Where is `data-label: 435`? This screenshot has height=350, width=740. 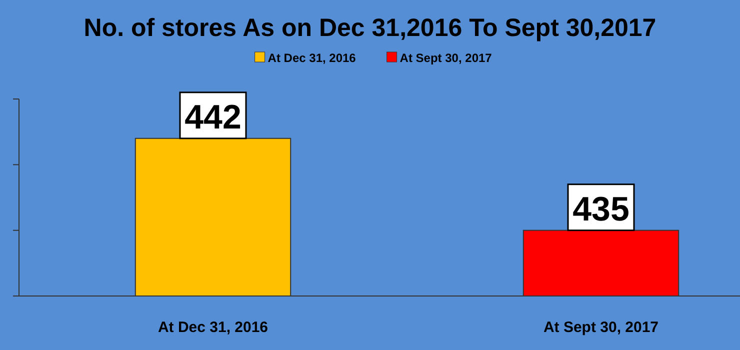 data-label: 435 is located at coordinates (601, 209).